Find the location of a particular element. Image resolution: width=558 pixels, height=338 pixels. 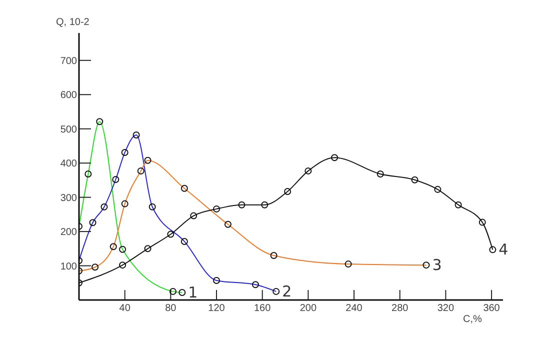

y-axis-title: Q, 10-2 is located at coordinates (73, 22).